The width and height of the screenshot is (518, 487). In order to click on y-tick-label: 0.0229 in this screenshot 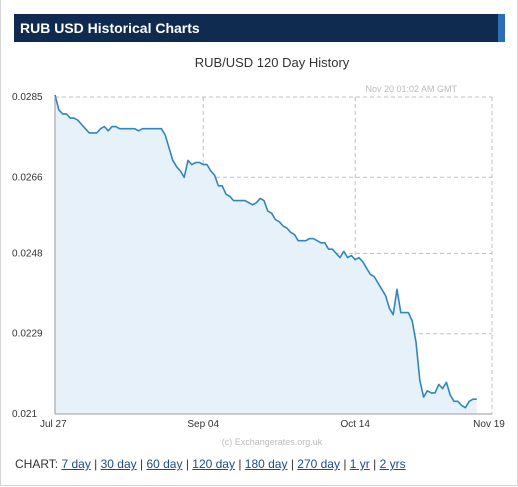, I will do `click(27, 334)`.